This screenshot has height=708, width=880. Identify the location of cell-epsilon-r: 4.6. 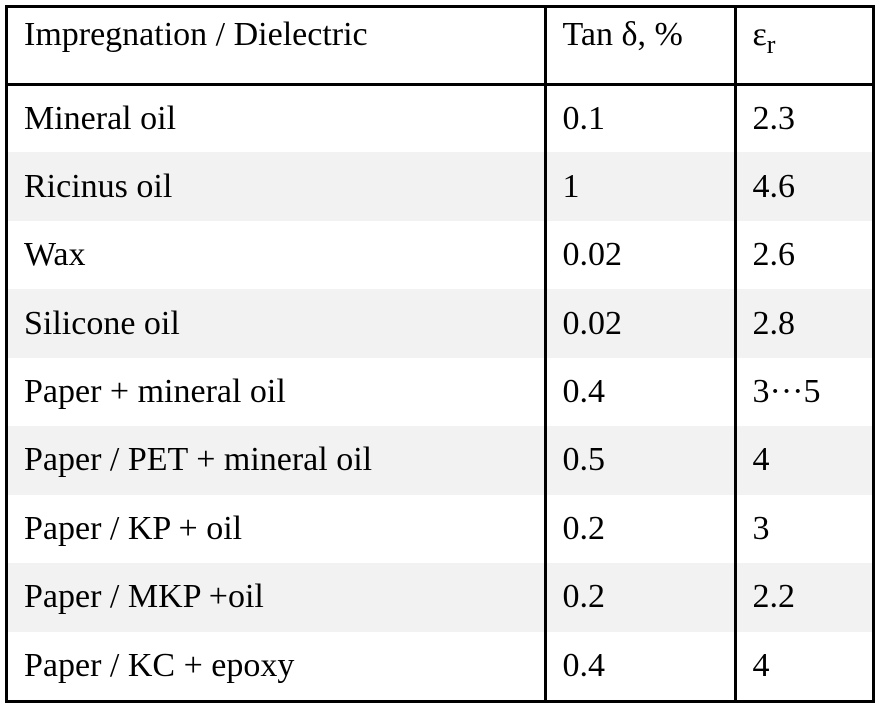
(802, 186).